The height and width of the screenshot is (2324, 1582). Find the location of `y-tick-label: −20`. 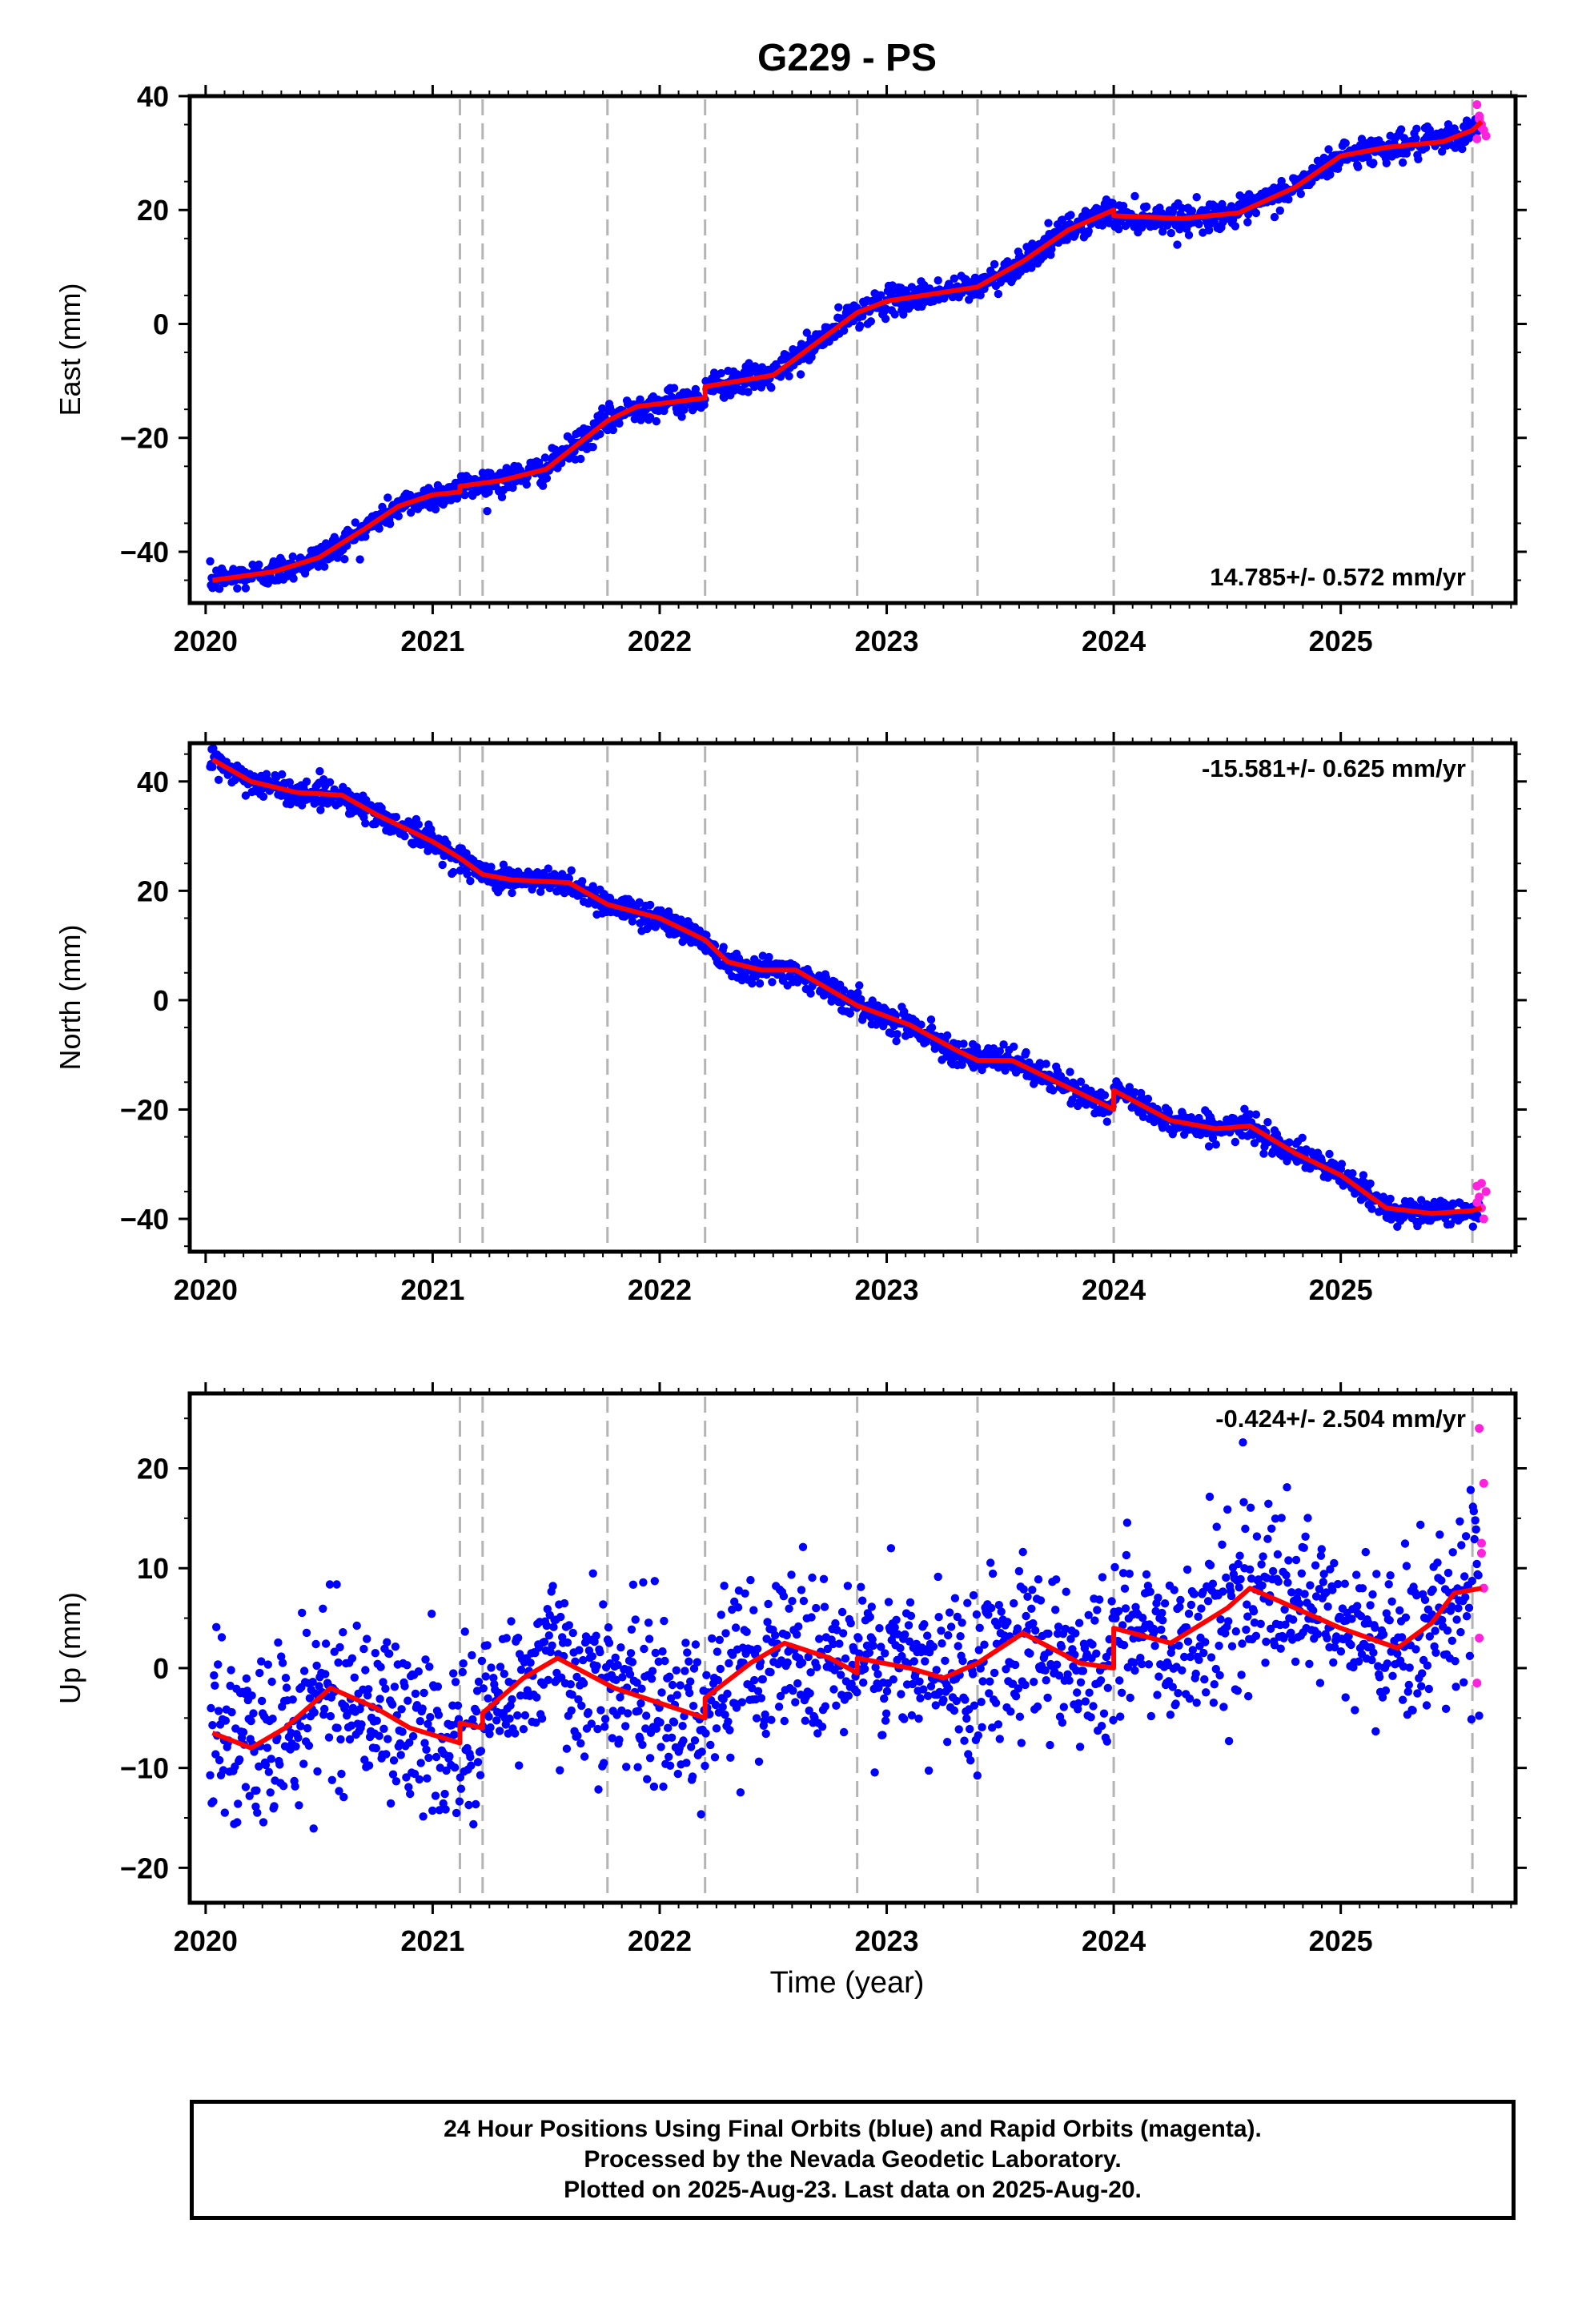

y-tick-label: −20 is located at coordinates (144, 438).